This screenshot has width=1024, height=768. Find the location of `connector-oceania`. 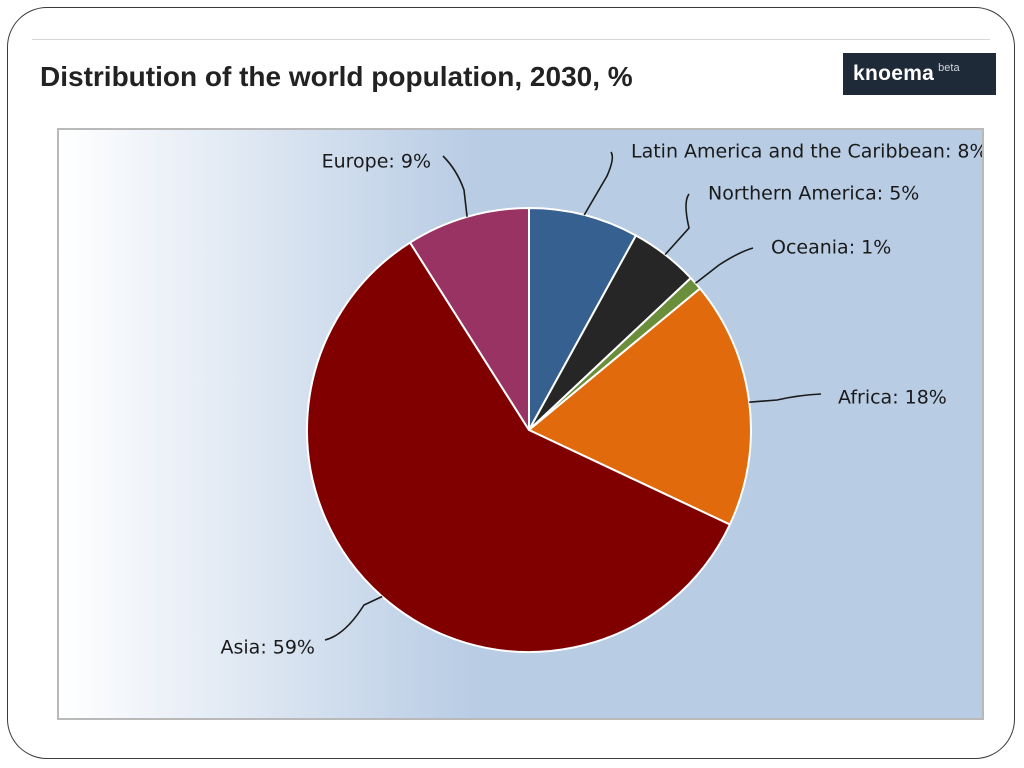

connector-oceania is located at coordinates (724, 265).